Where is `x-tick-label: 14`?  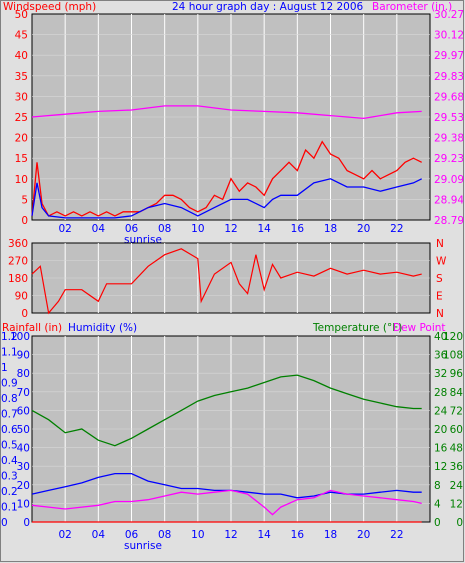
x-tick-label: 14 is located at coordinates (264, 535).